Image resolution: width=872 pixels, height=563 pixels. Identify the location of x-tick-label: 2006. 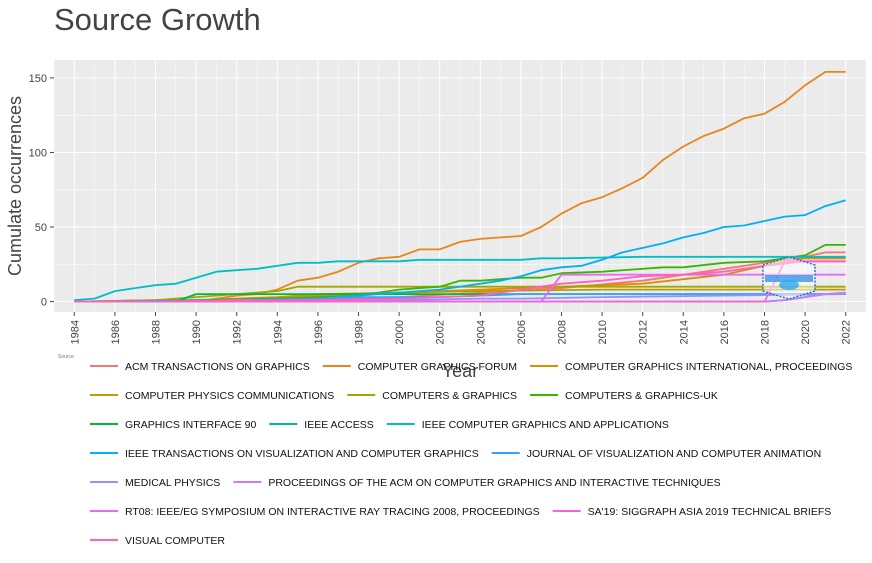
(522, 332).